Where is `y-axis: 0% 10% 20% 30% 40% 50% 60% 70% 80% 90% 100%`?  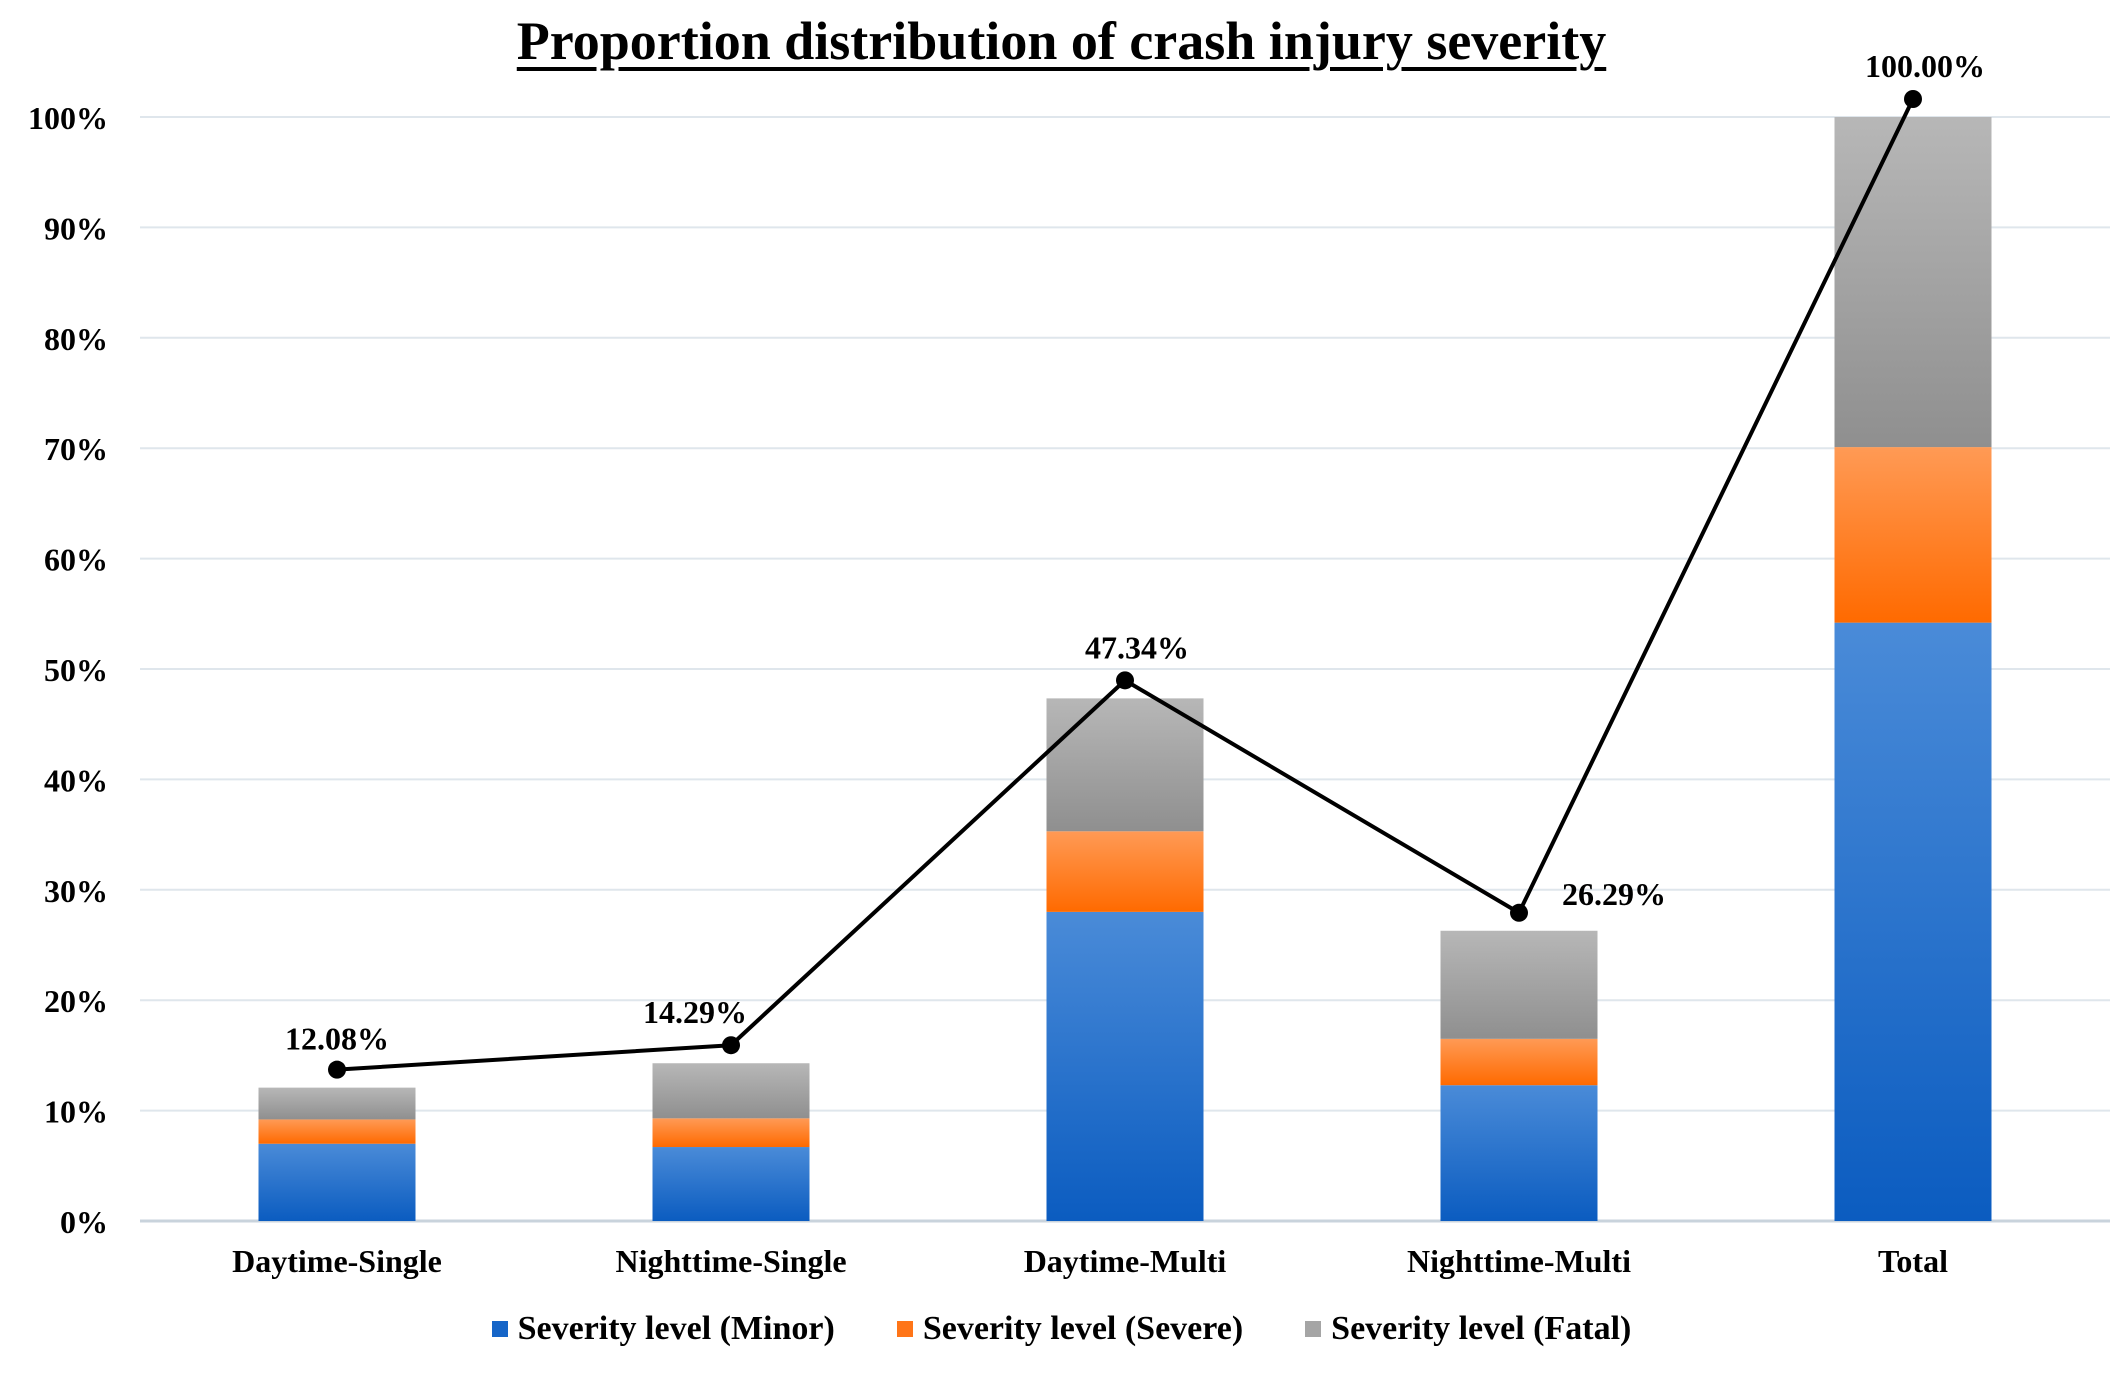 y-axis: 0% 10% 20% 30% 40% 50% 60% 70% 80% 90% 100% is located at coordinates (68, 670).